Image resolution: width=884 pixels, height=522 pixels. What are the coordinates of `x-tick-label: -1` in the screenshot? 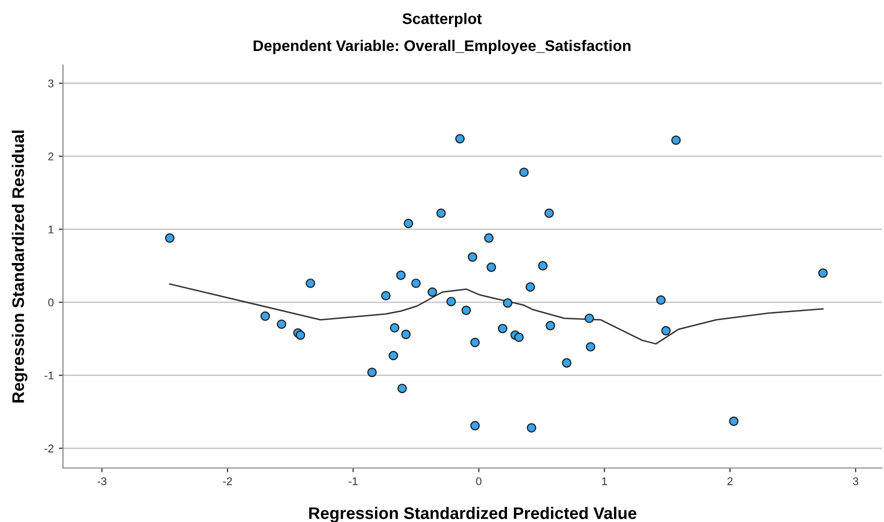 It's located at (353, 481).